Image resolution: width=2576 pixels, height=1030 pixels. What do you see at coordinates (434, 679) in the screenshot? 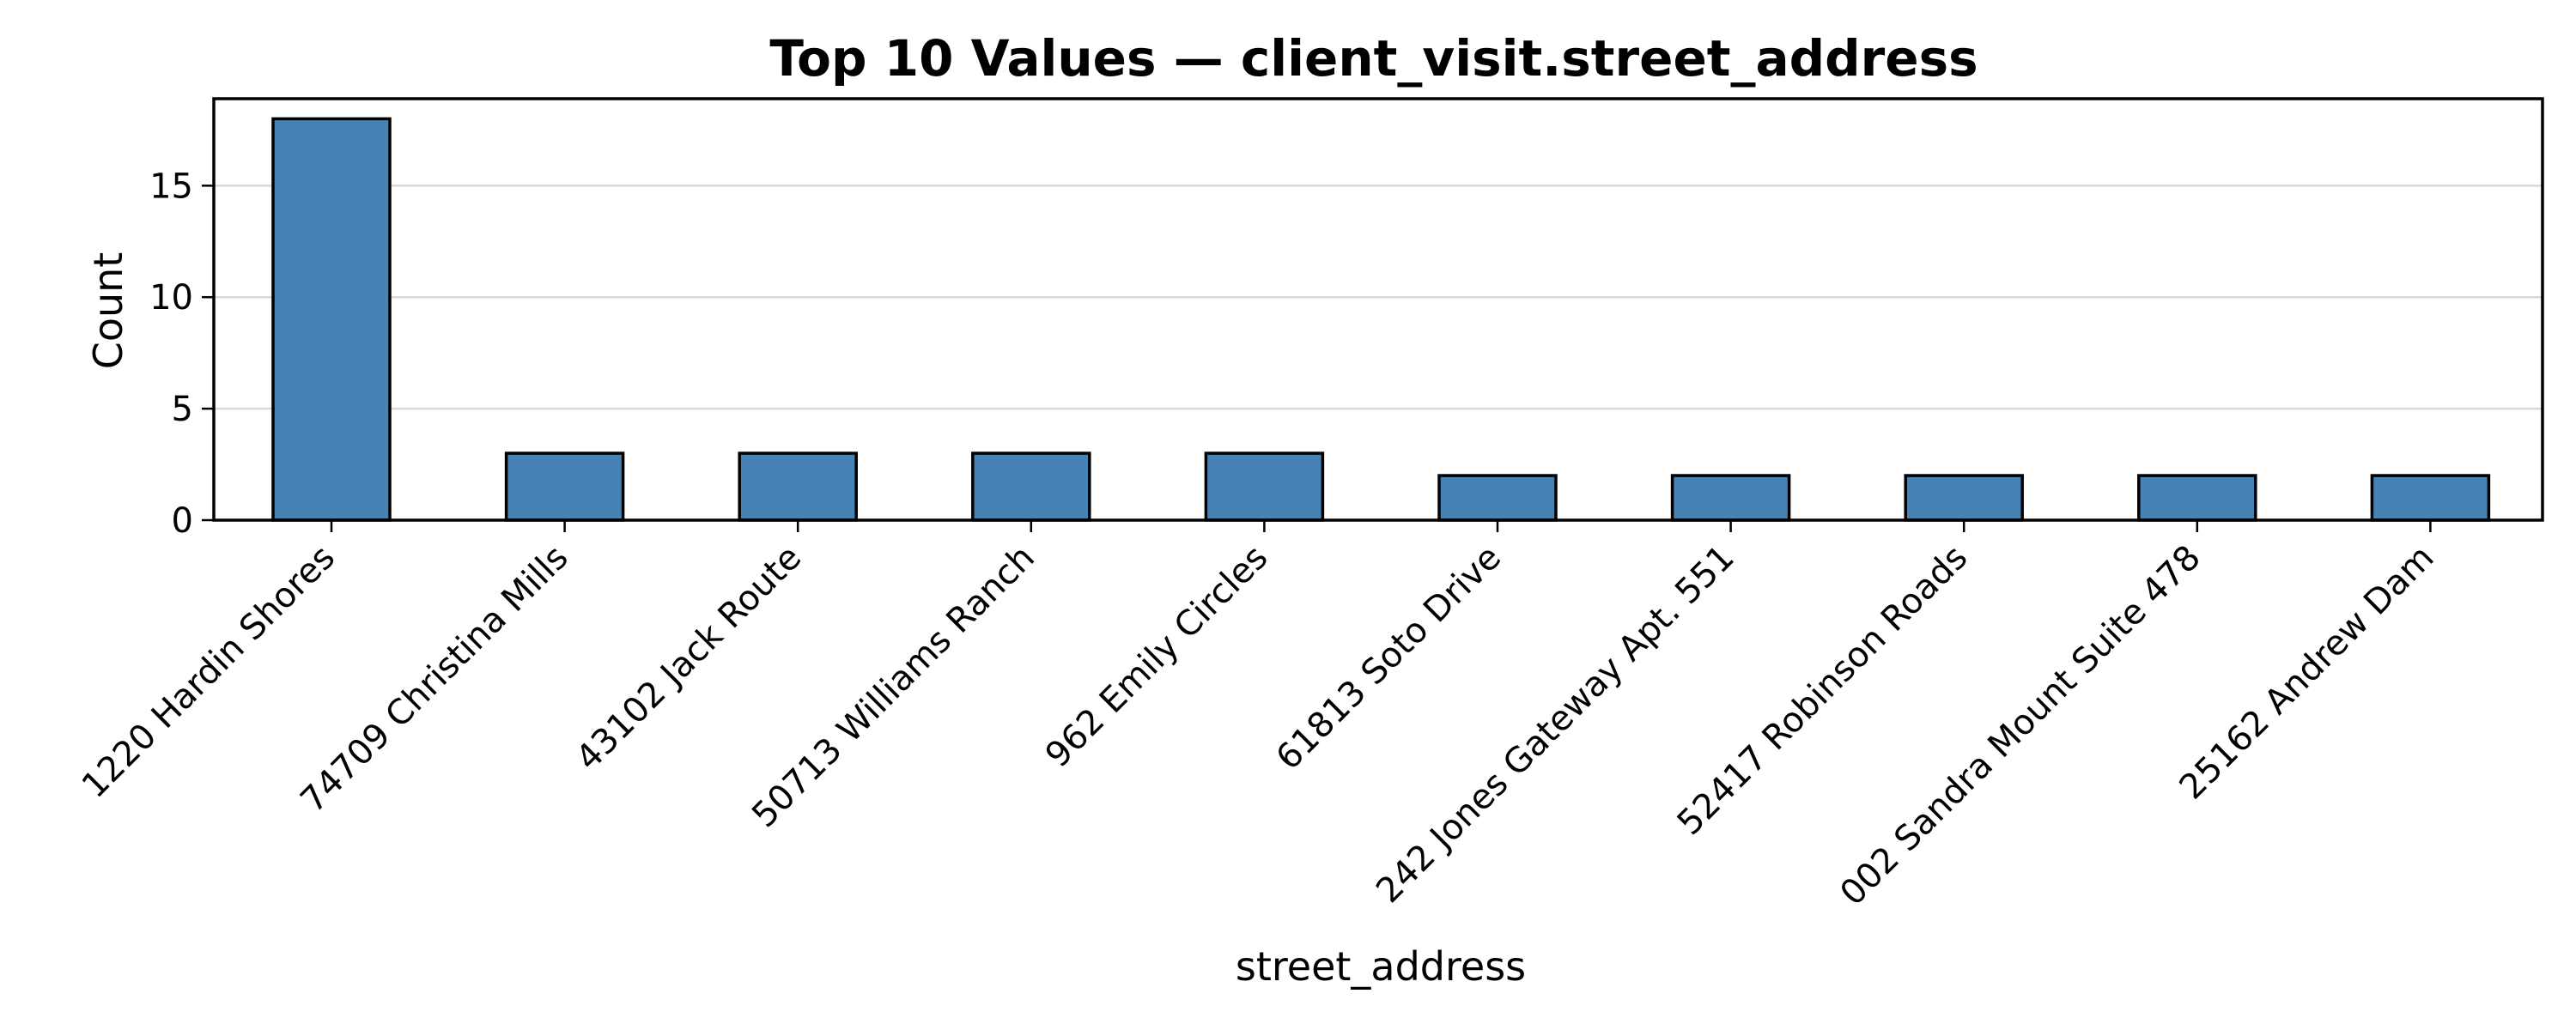
I see `x-tick-label: 74709 Christina Mills` at bounding box center [434, 679].